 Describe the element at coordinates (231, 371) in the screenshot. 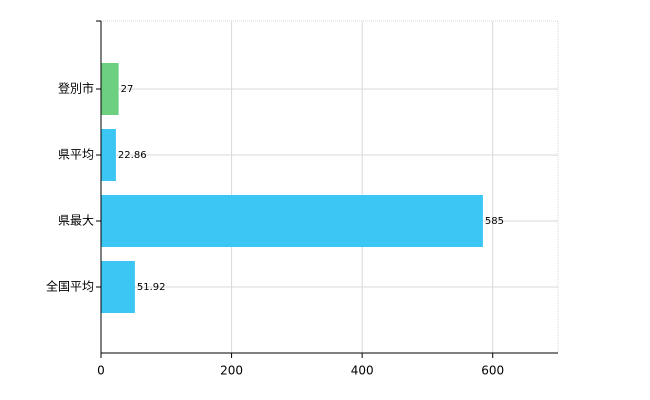

I see `x-tick-label: 200` at that location.